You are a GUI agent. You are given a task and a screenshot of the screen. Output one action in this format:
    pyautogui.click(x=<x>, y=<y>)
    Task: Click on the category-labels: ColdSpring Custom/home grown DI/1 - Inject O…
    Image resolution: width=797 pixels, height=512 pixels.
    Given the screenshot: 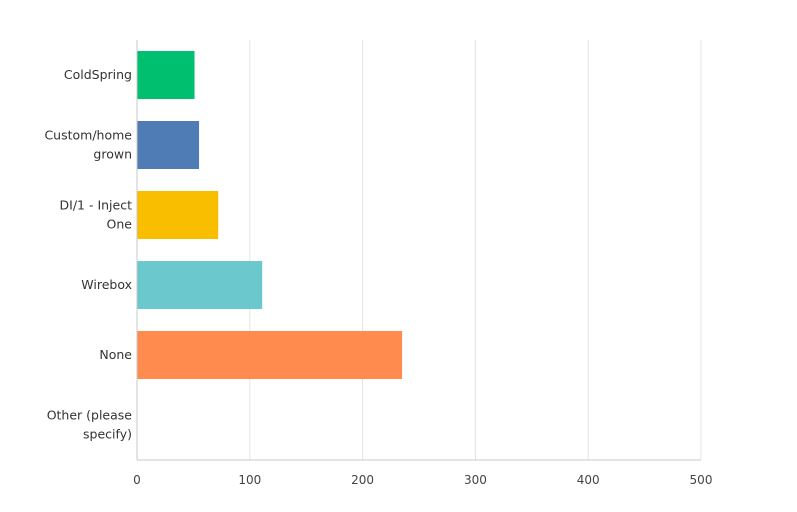 What is the action you would take?
    pyautogui.click(x=88, y=254)
    